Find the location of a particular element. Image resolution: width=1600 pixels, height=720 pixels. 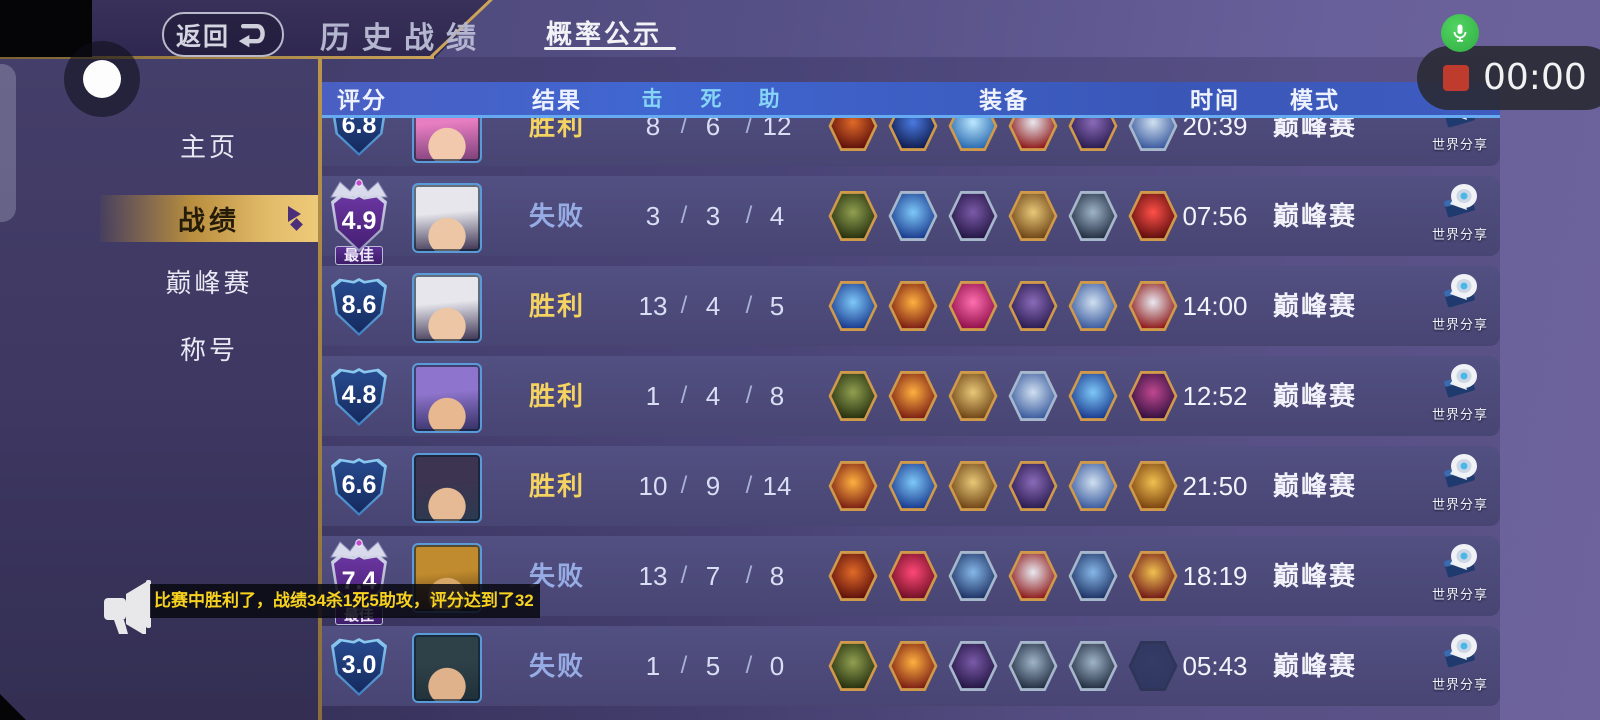

item-blue-crystal-silver is located at coordinates (913, 216).